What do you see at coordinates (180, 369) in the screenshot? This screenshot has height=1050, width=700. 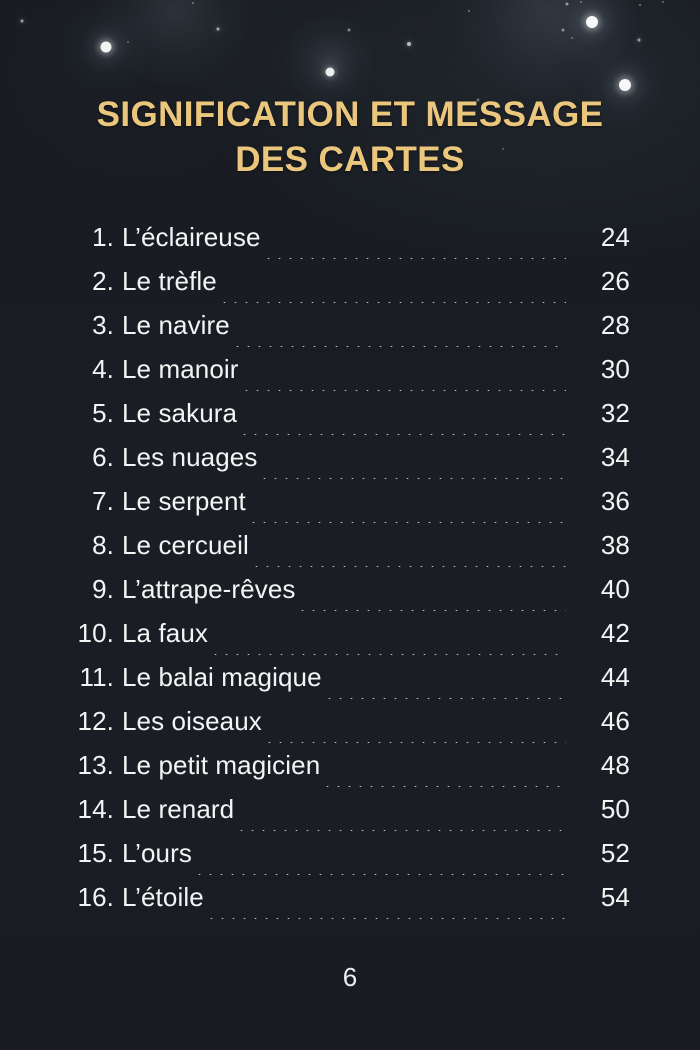 I see `toc-row-title: Le manoir` at bounding box center [180, 369].